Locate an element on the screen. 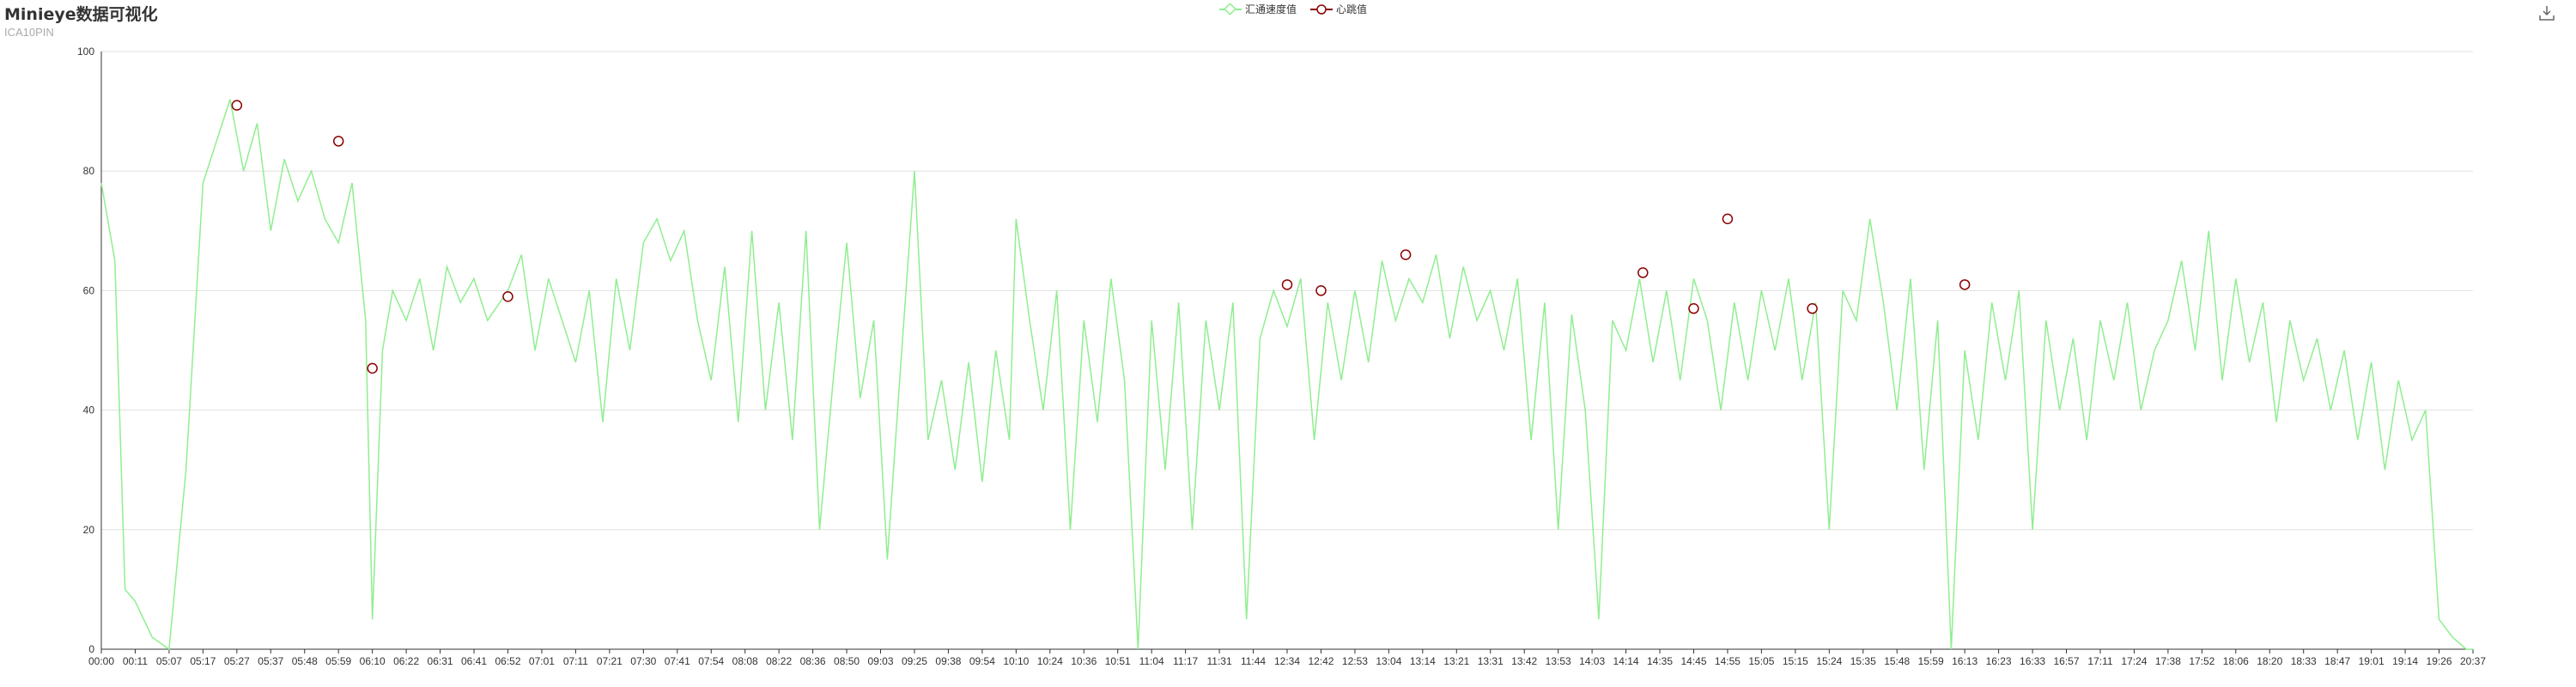  x-tick-label: 15:35 is located at coordinates (1863, 661).